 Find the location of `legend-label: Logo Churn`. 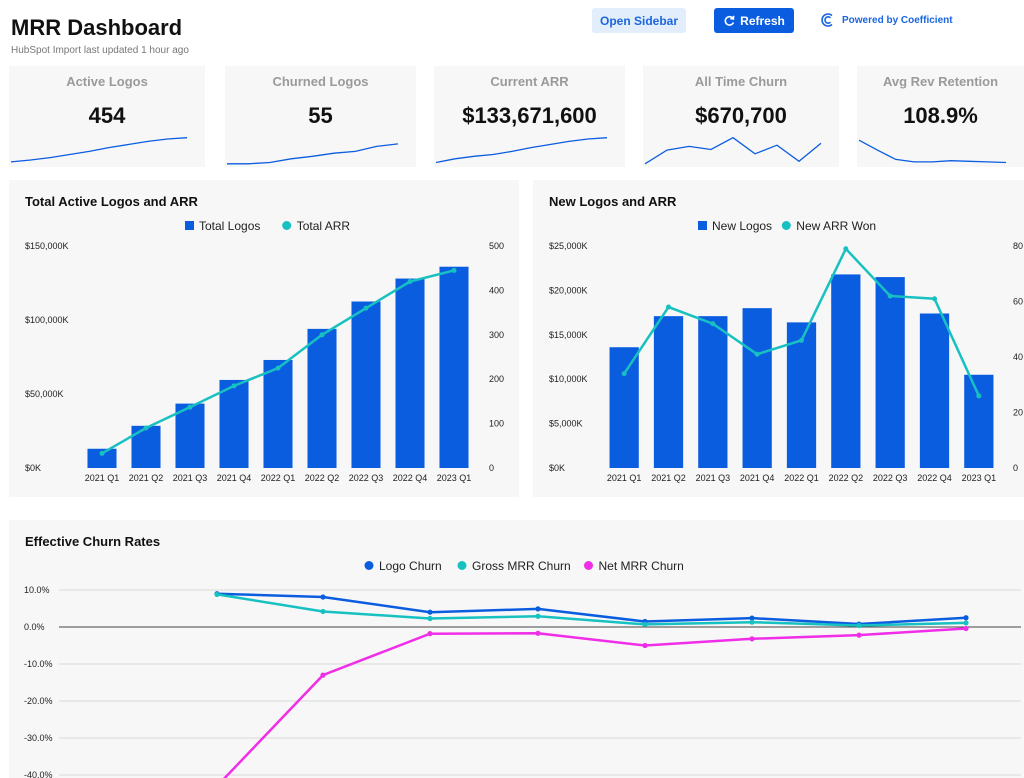

legend-label: Logo Churn is located at coordinates (410, 566).